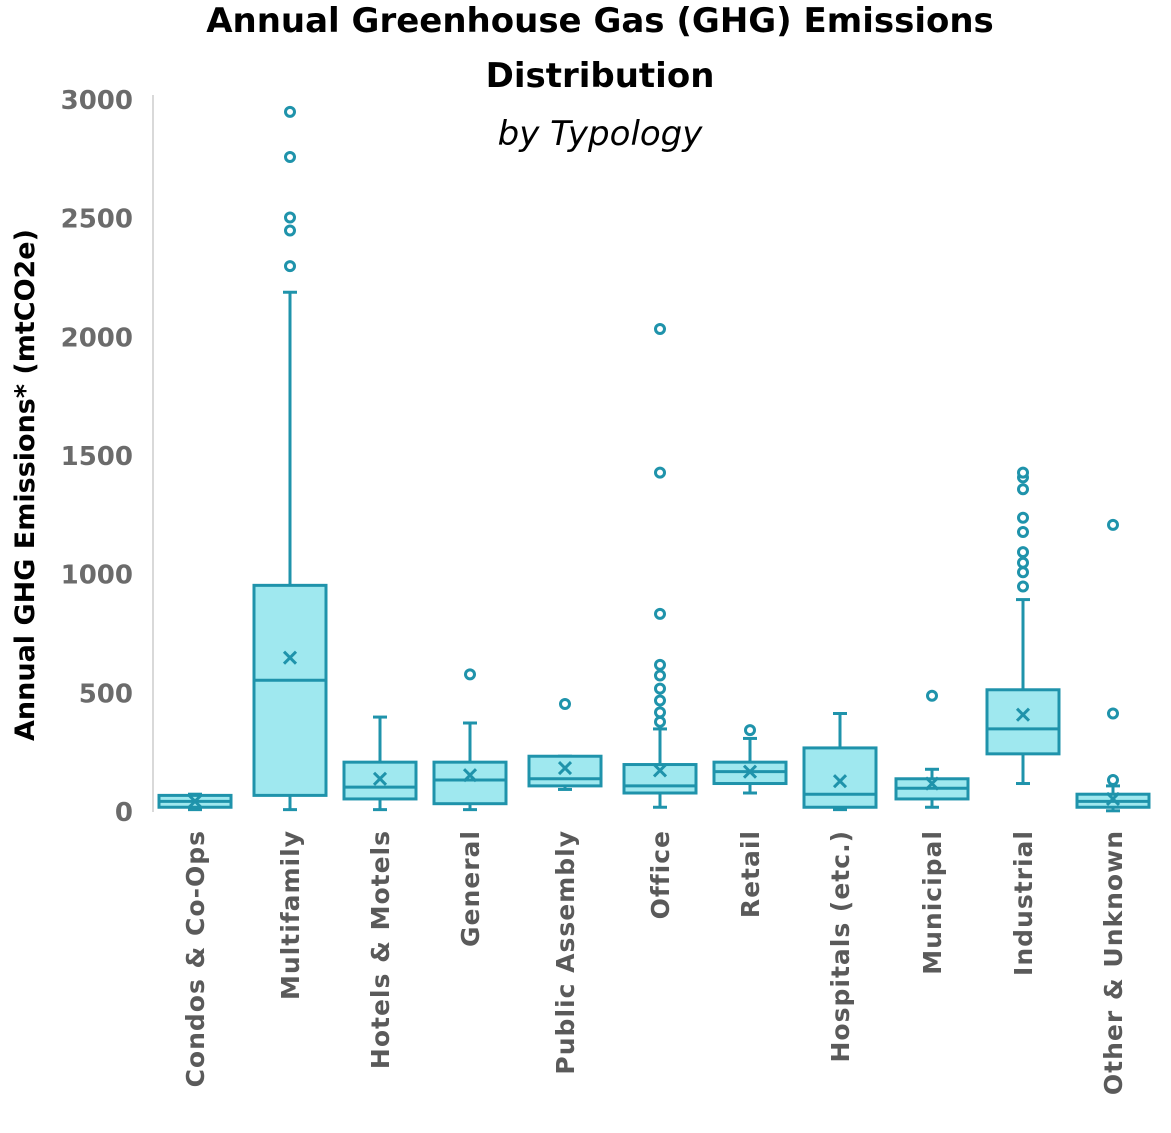 The image size is (1171, 1133). What do you see at coordinates (600, 76) in the screenshot?
I see `chart-title-line-2: Distribution` at bounding box center [600, 76].